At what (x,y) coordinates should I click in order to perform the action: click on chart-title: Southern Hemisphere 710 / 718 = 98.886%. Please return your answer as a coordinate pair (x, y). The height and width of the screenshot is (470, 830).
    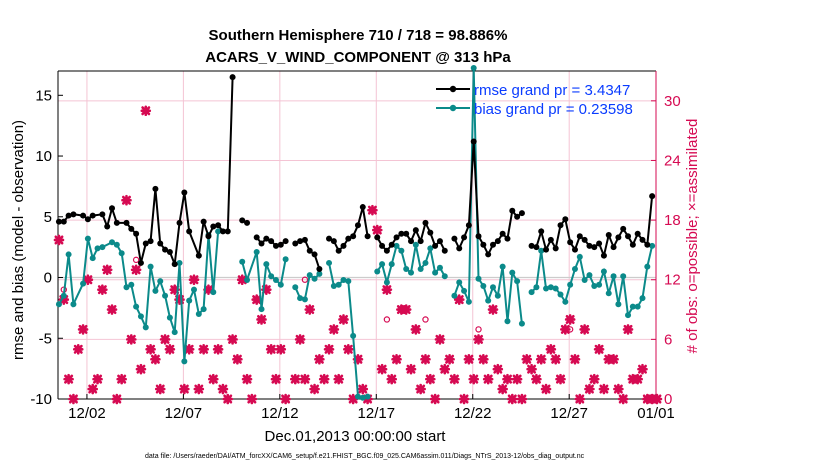
    Looking at the image, I should click on (358, 35).